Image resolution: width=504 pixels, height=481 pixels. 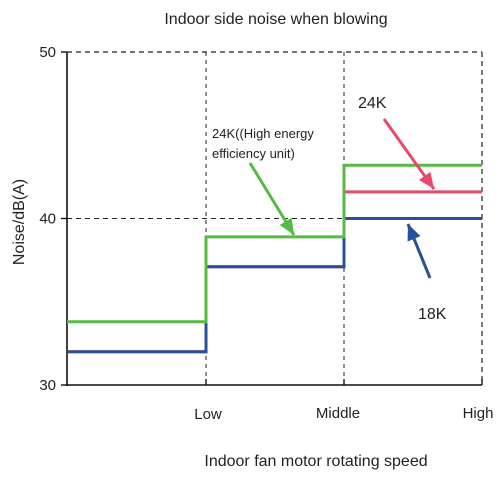 I want to click on y-tick-label-40: 40, so click(x=47, y=219).